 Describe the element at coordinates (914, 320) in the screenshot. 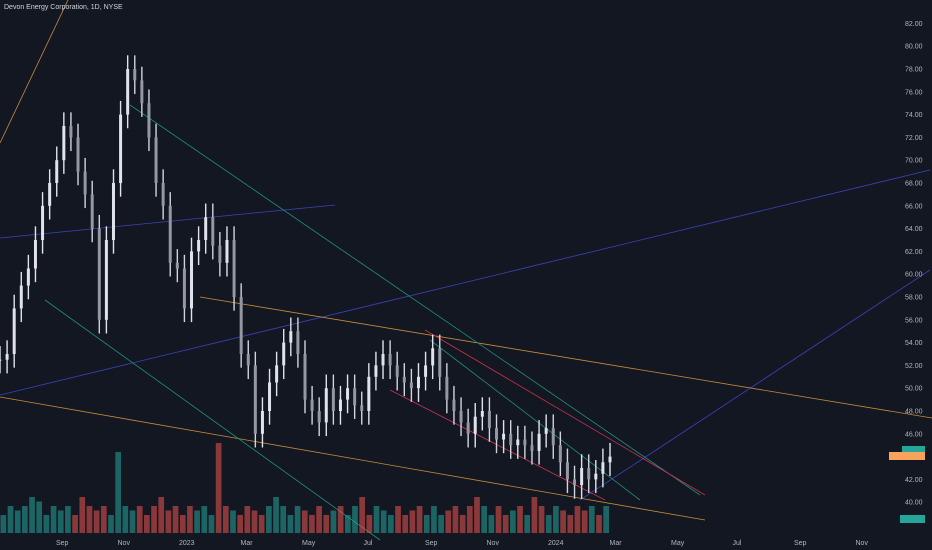

I see `y-tick-label: 56.00` at that location.